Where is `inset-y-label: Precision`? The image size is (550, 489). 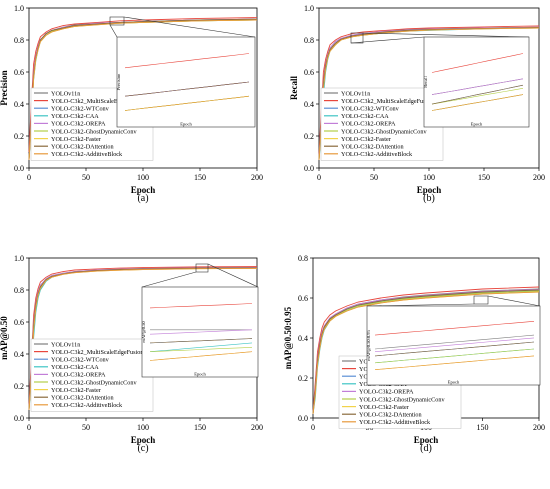
inset-y-label: Precision is located at coordinates (118, 81).